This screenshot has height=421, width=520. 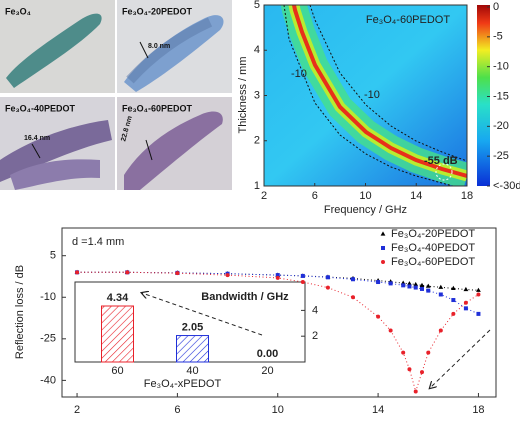 I want to click on value-label: 2.05, so click(x=192, y=327).